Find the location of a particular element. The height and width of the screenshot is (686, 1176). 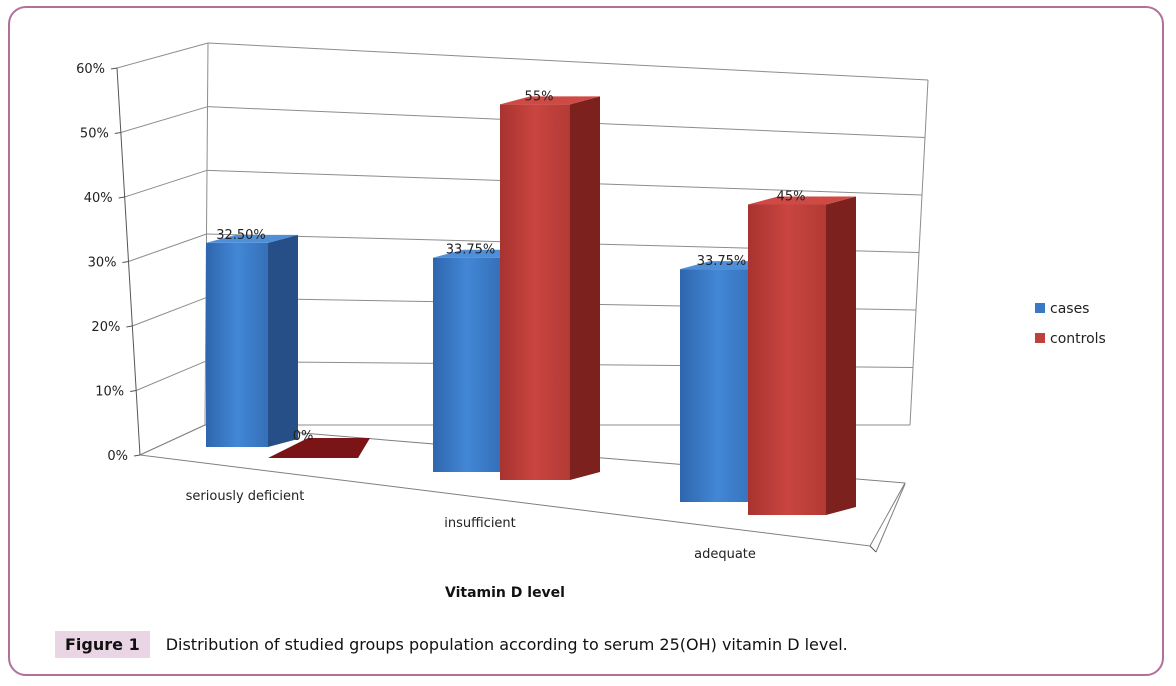

gridline is located at coordinates (568, 61).